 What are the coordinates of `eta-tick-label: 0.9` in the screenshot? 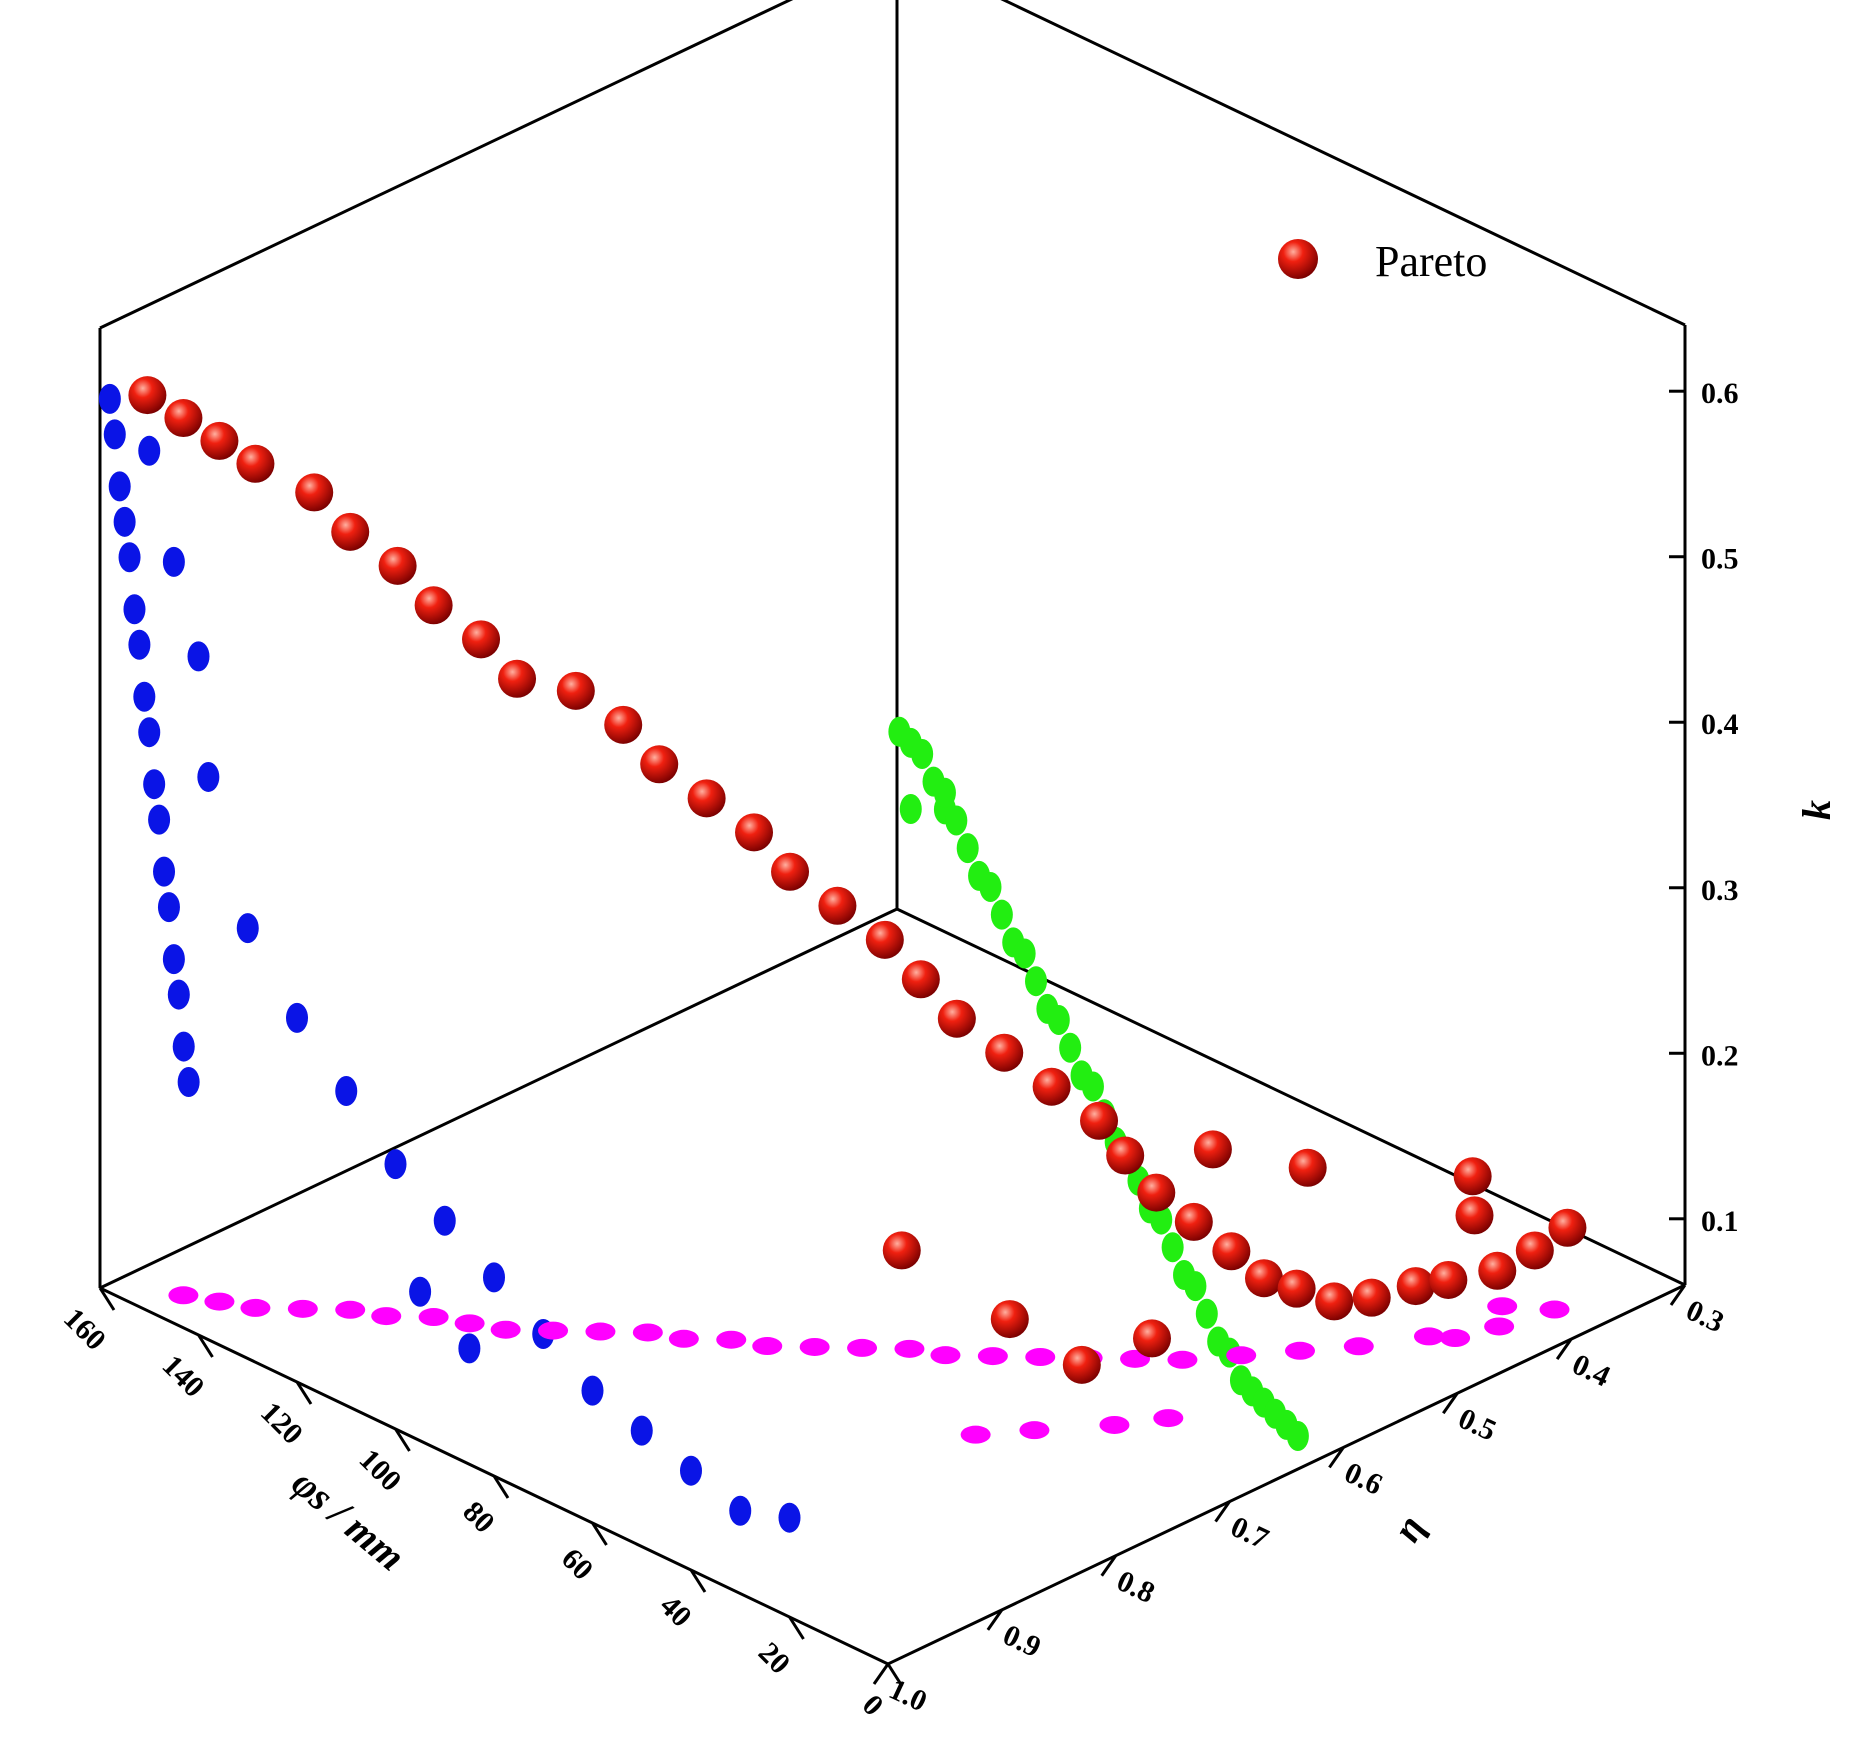 It's located at (1022, 1641).